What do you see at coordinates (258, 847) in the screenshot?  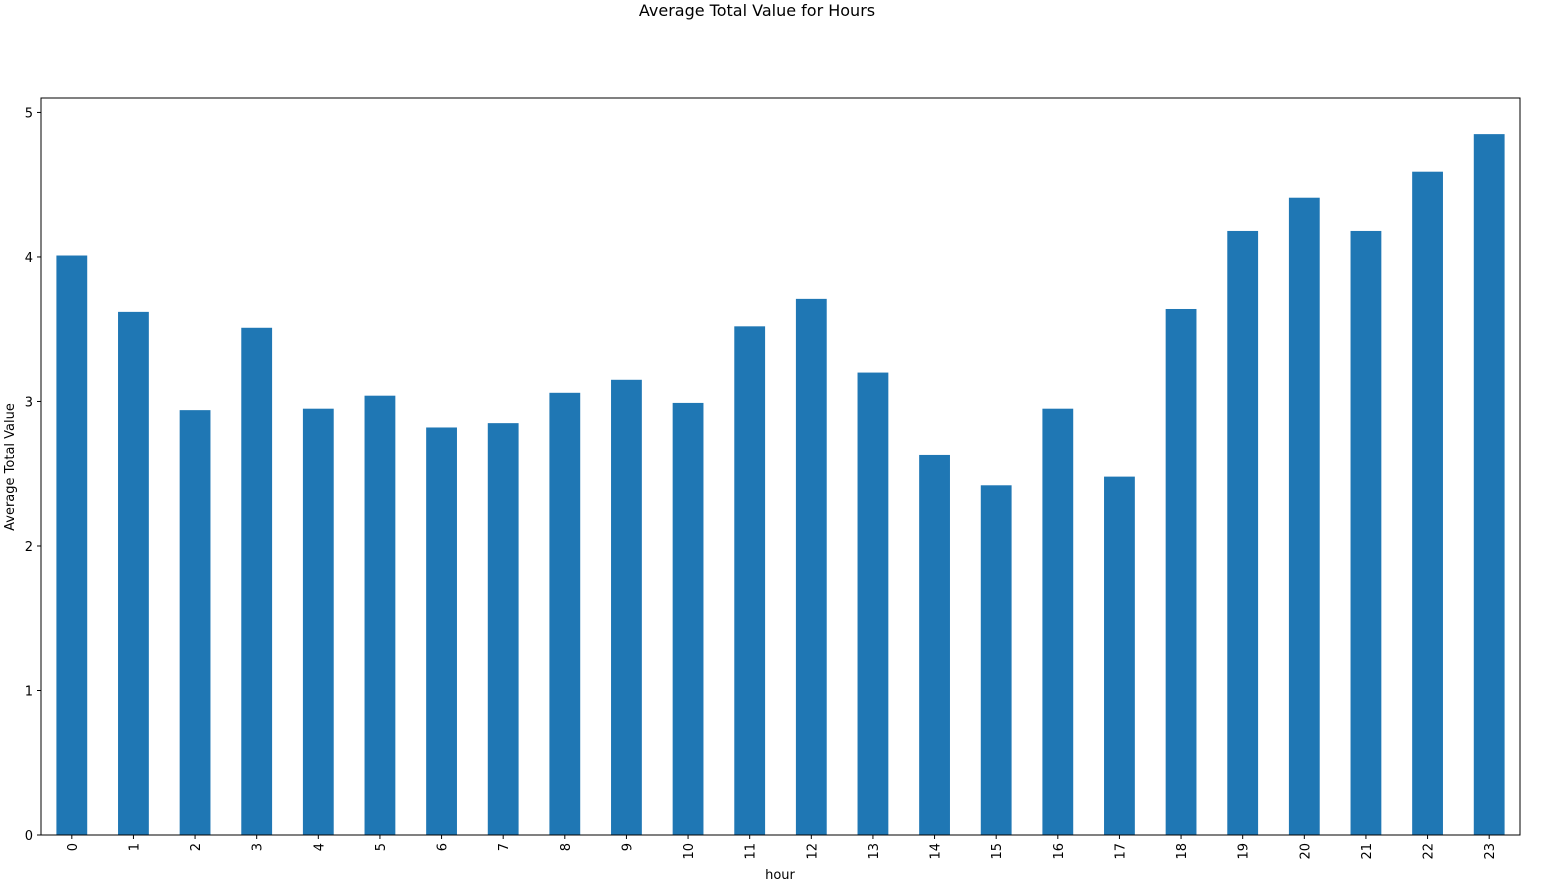 I see `x-tick-label: 3` at bounding box center [258, 847].